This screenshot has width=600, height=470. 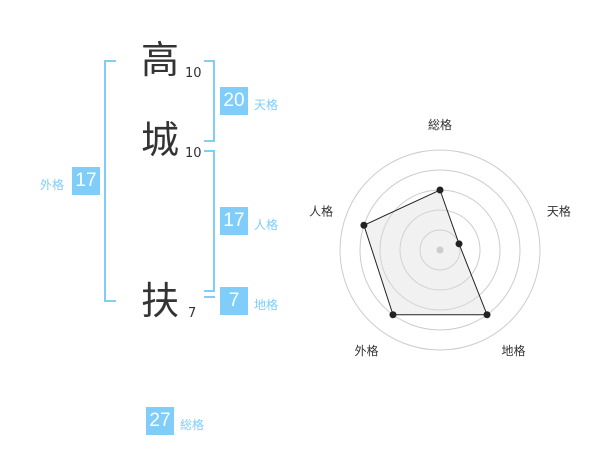 I want to click on radar-axis-label: 地格, so click(x=513, y=350).